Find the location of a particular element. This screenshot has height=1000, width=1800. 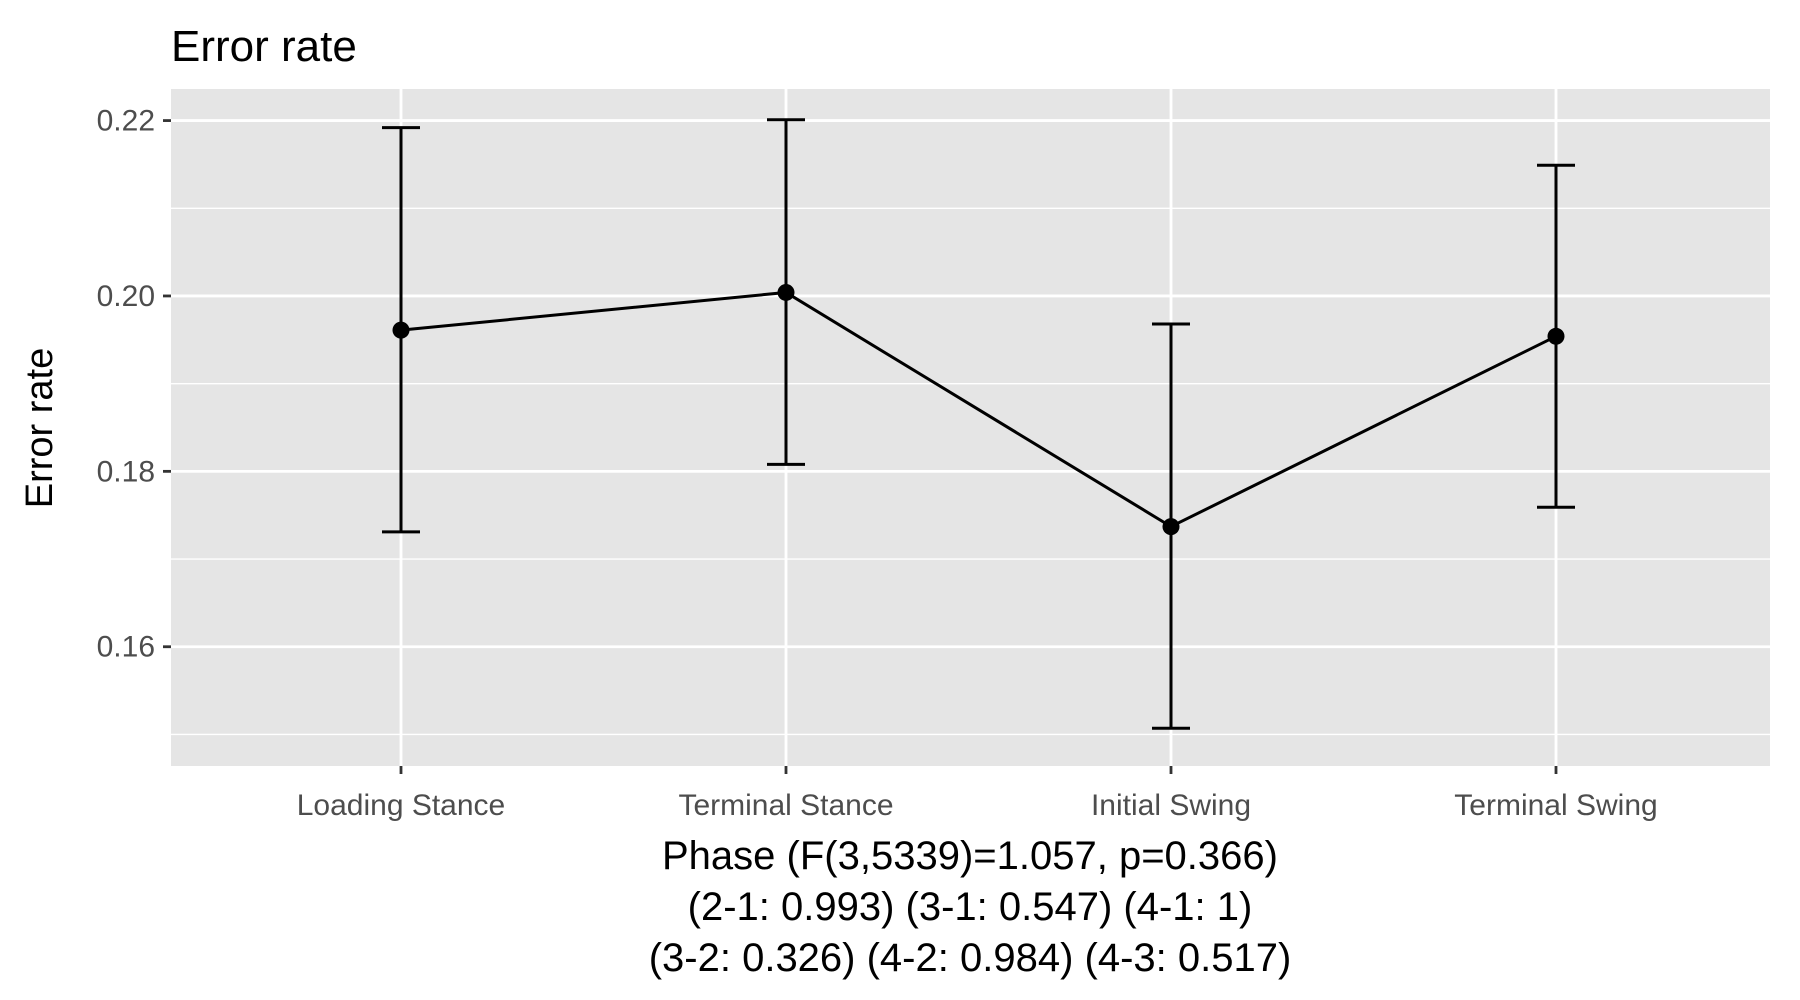

x-tick-label: Initial Swing is located at coordinates (1171, 805).